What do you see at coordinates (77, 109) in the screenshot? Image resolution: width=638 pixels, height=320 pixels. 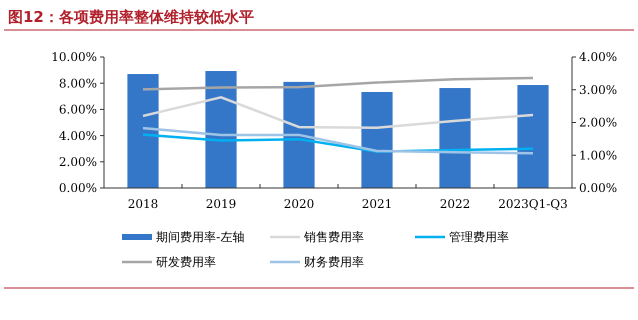 I see `y-tick-label: 6.00%` at bounding box center [77, 109].